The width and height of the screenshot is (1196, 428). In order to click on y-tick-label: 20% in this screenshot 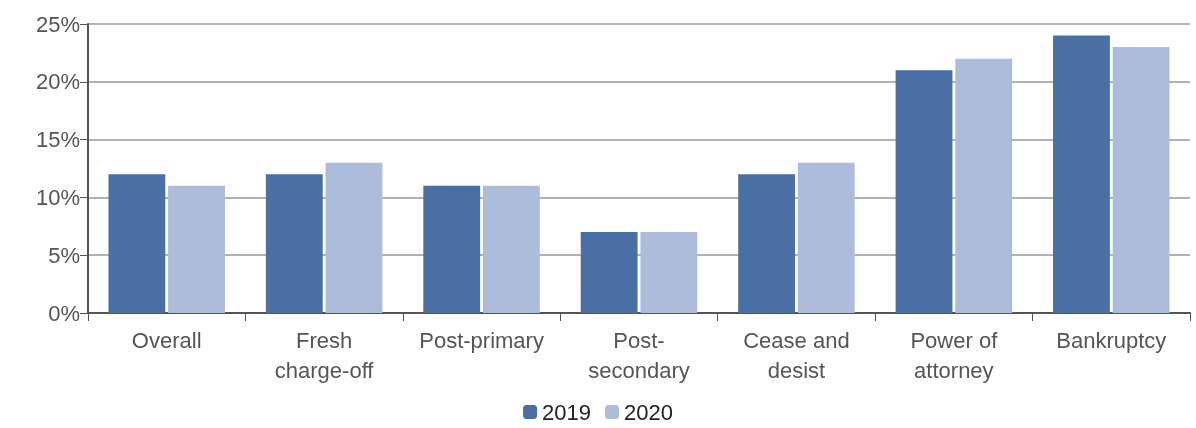, I will do `click(57, 82)`.